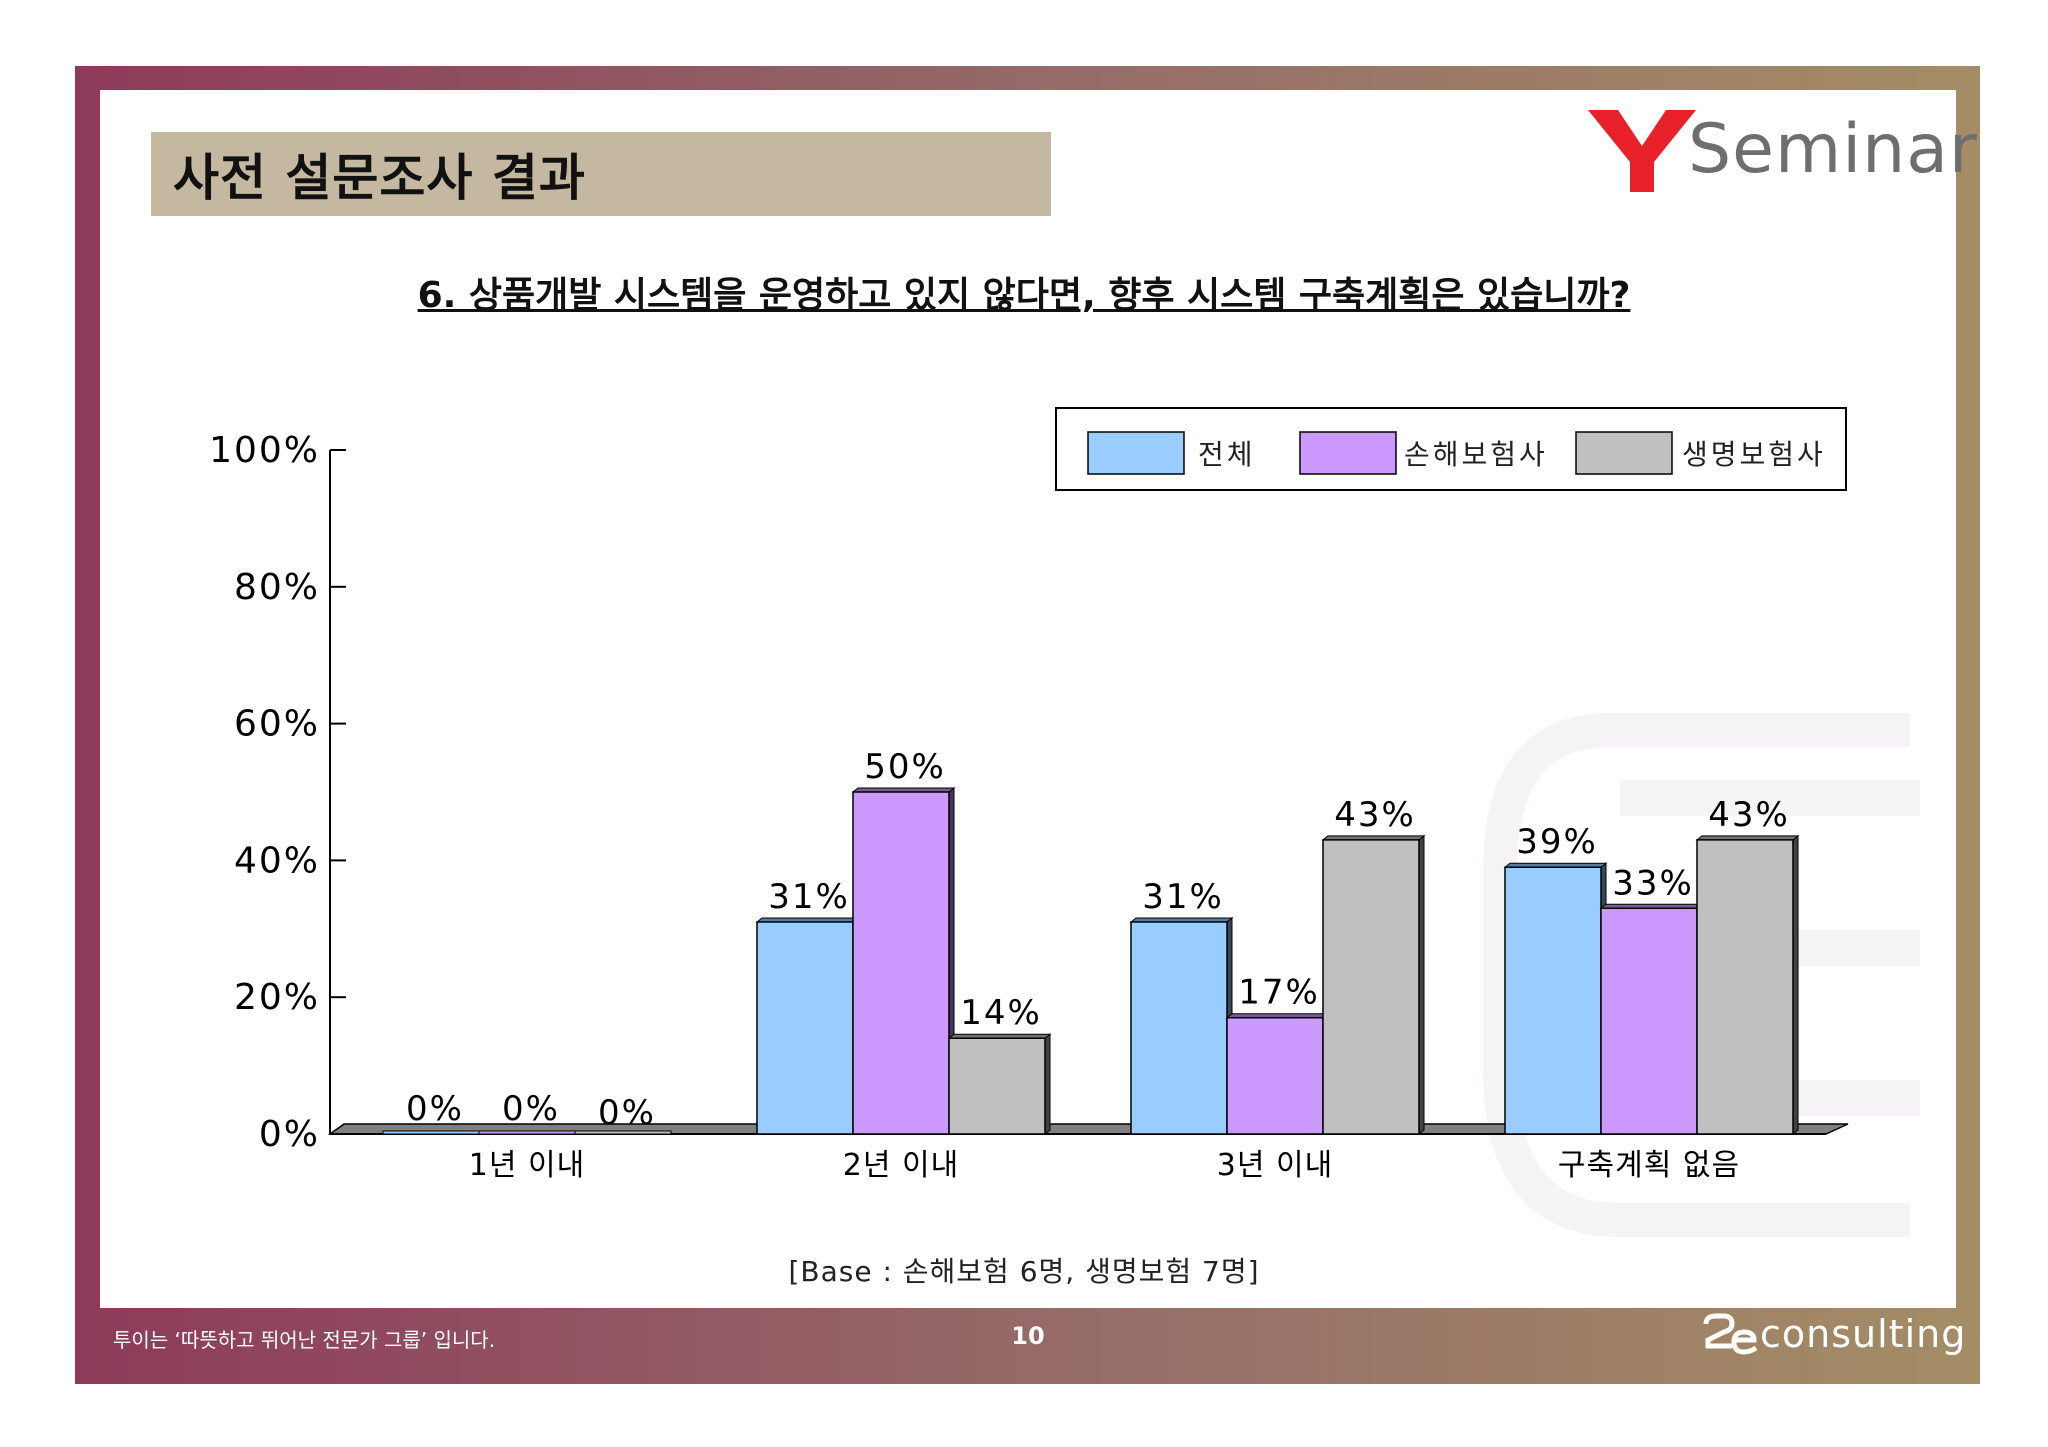  I want to click on x-category-label: 구축계획 없음, so click(1649, 1165).